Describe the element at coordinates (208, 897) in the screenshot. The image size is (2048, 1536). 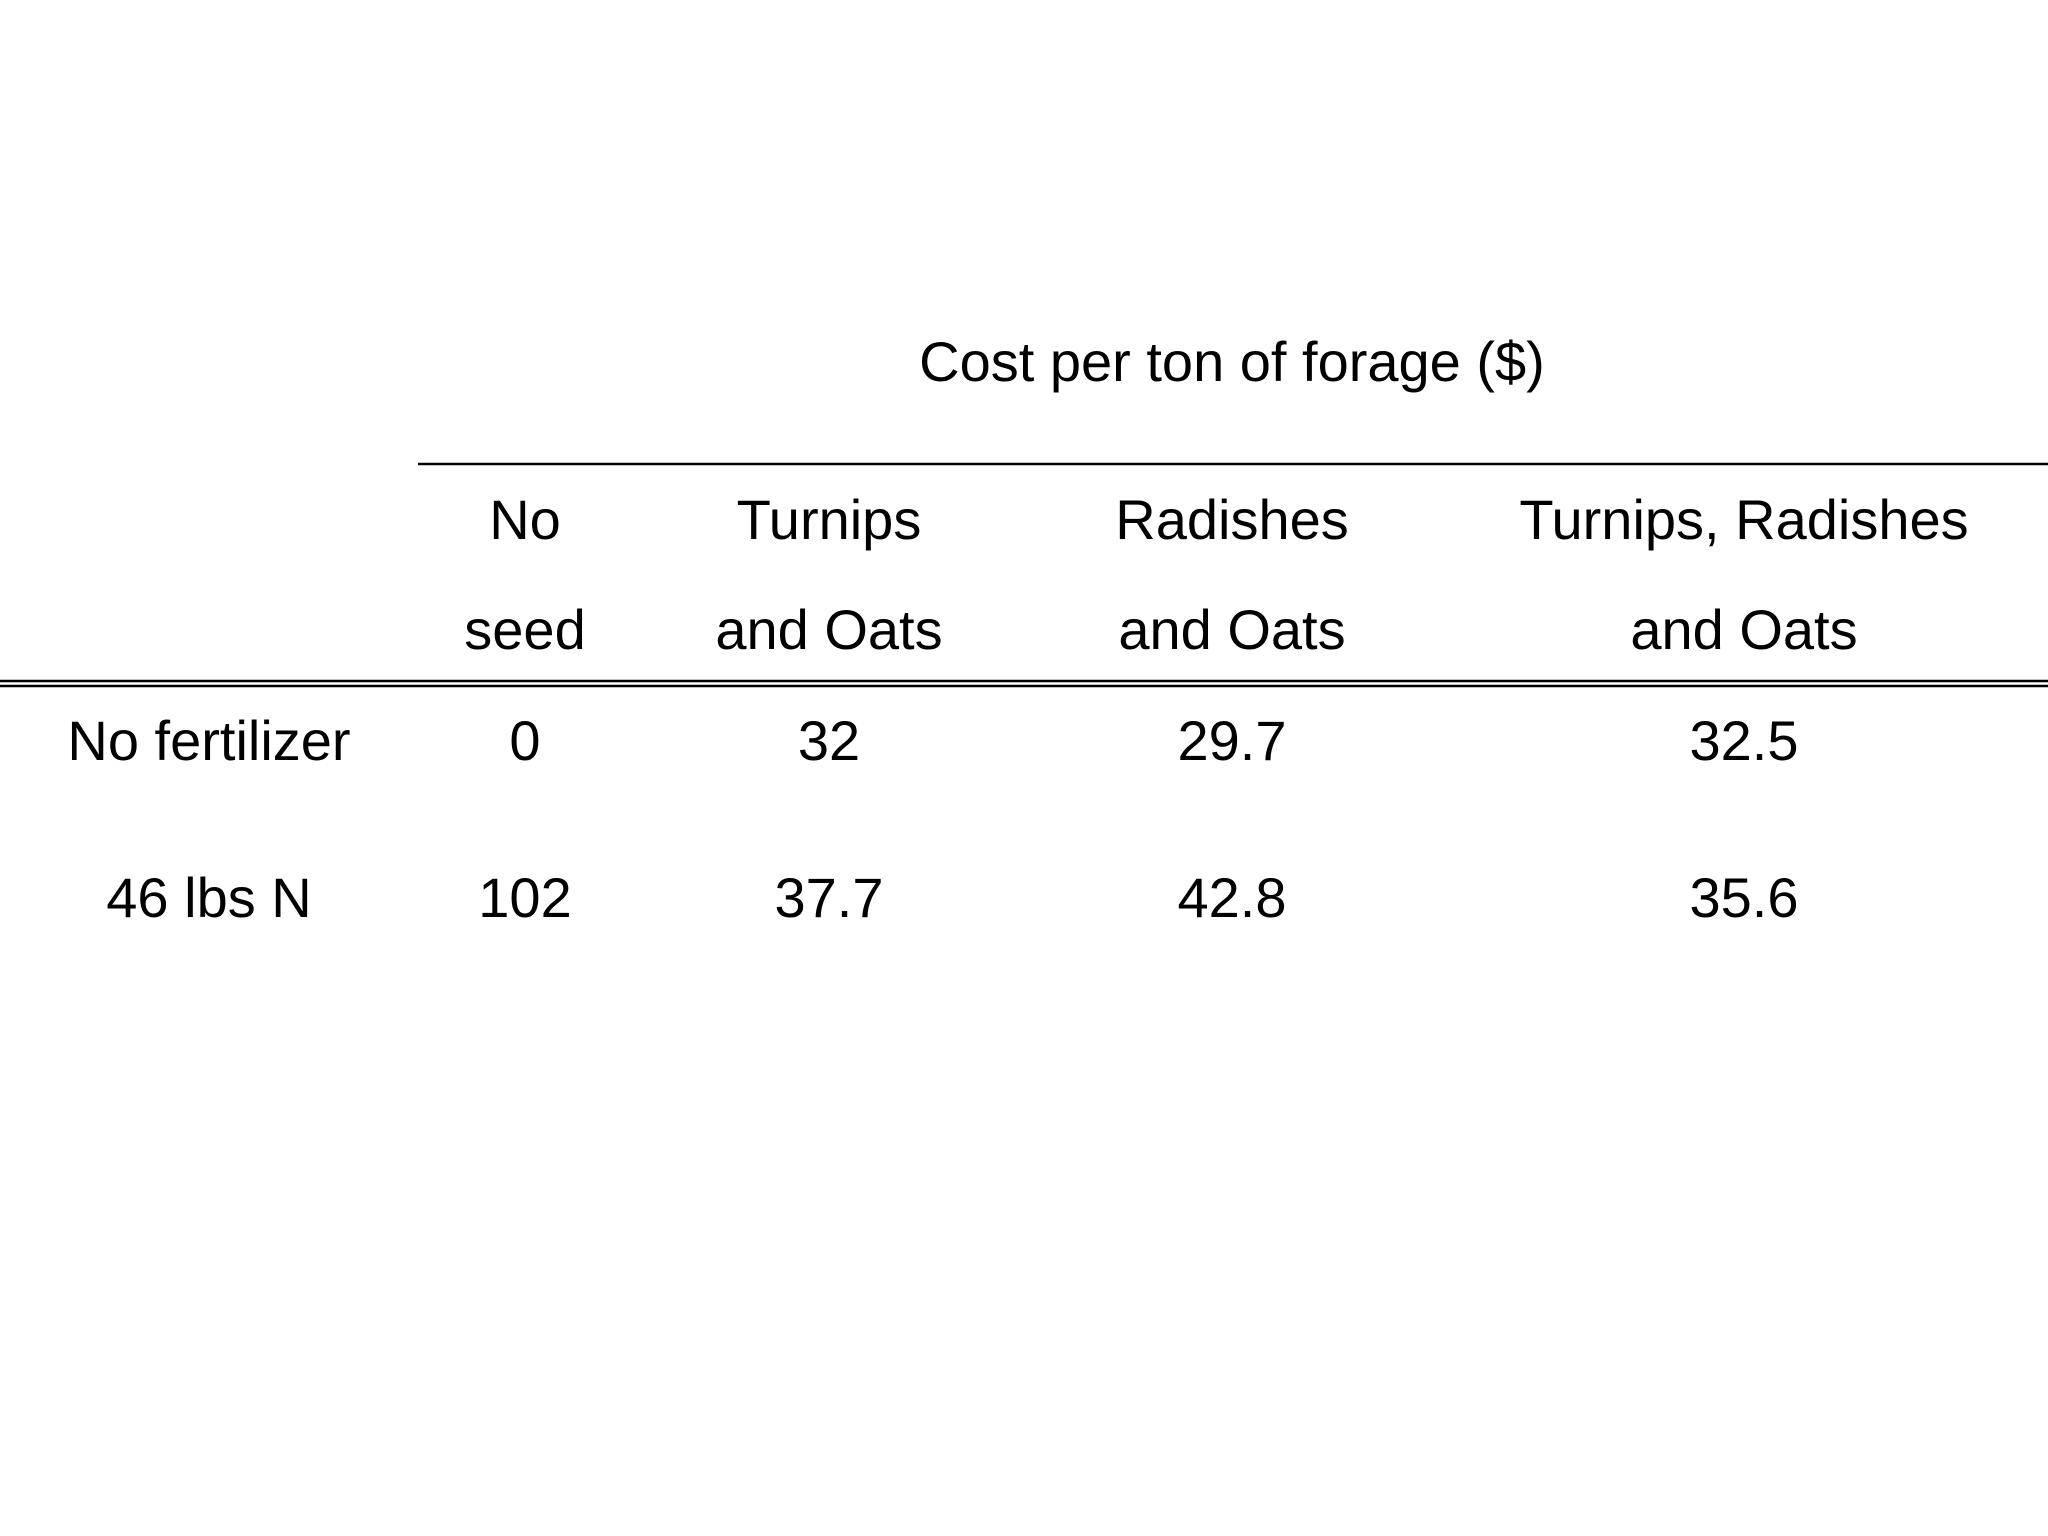
I see `row-label: 46 lbs N` at that location.